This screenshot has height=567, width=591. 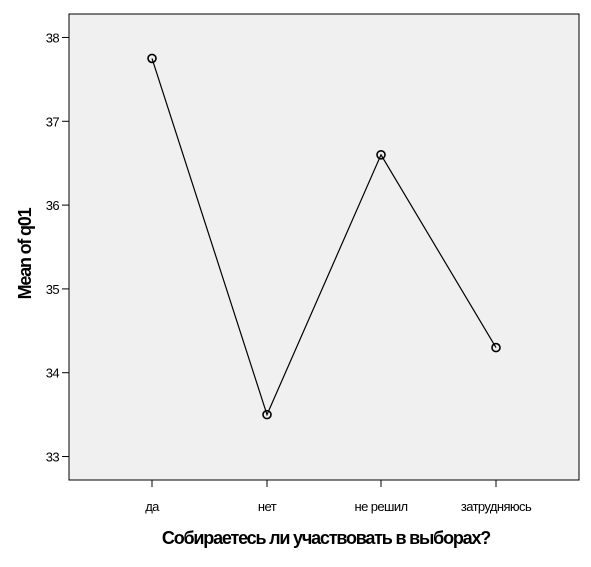 What do you see at coordinates (57, 247) in the screenshot?
I see `y-axis: 33 34 35 36 37 38` at bounding box center [57, 247].